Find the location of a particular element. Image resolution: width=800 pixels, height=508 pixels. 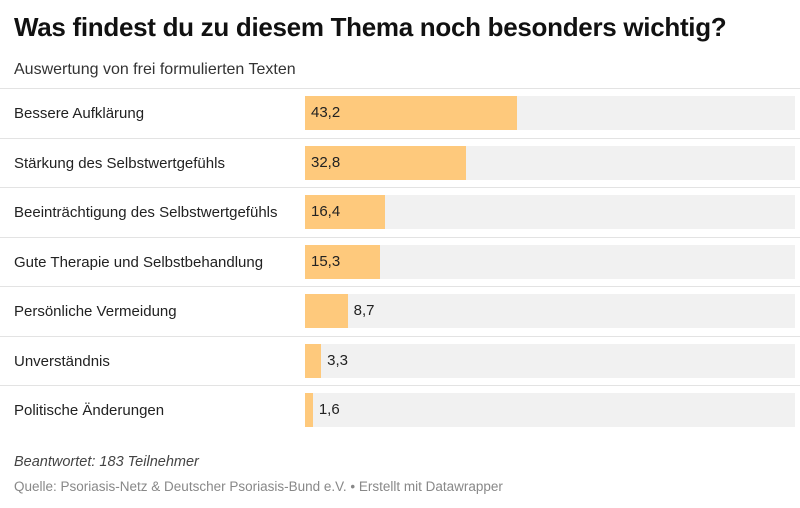

bar-row: Bessere Aufklärung 43,2 is located at coordinates (400, 113).